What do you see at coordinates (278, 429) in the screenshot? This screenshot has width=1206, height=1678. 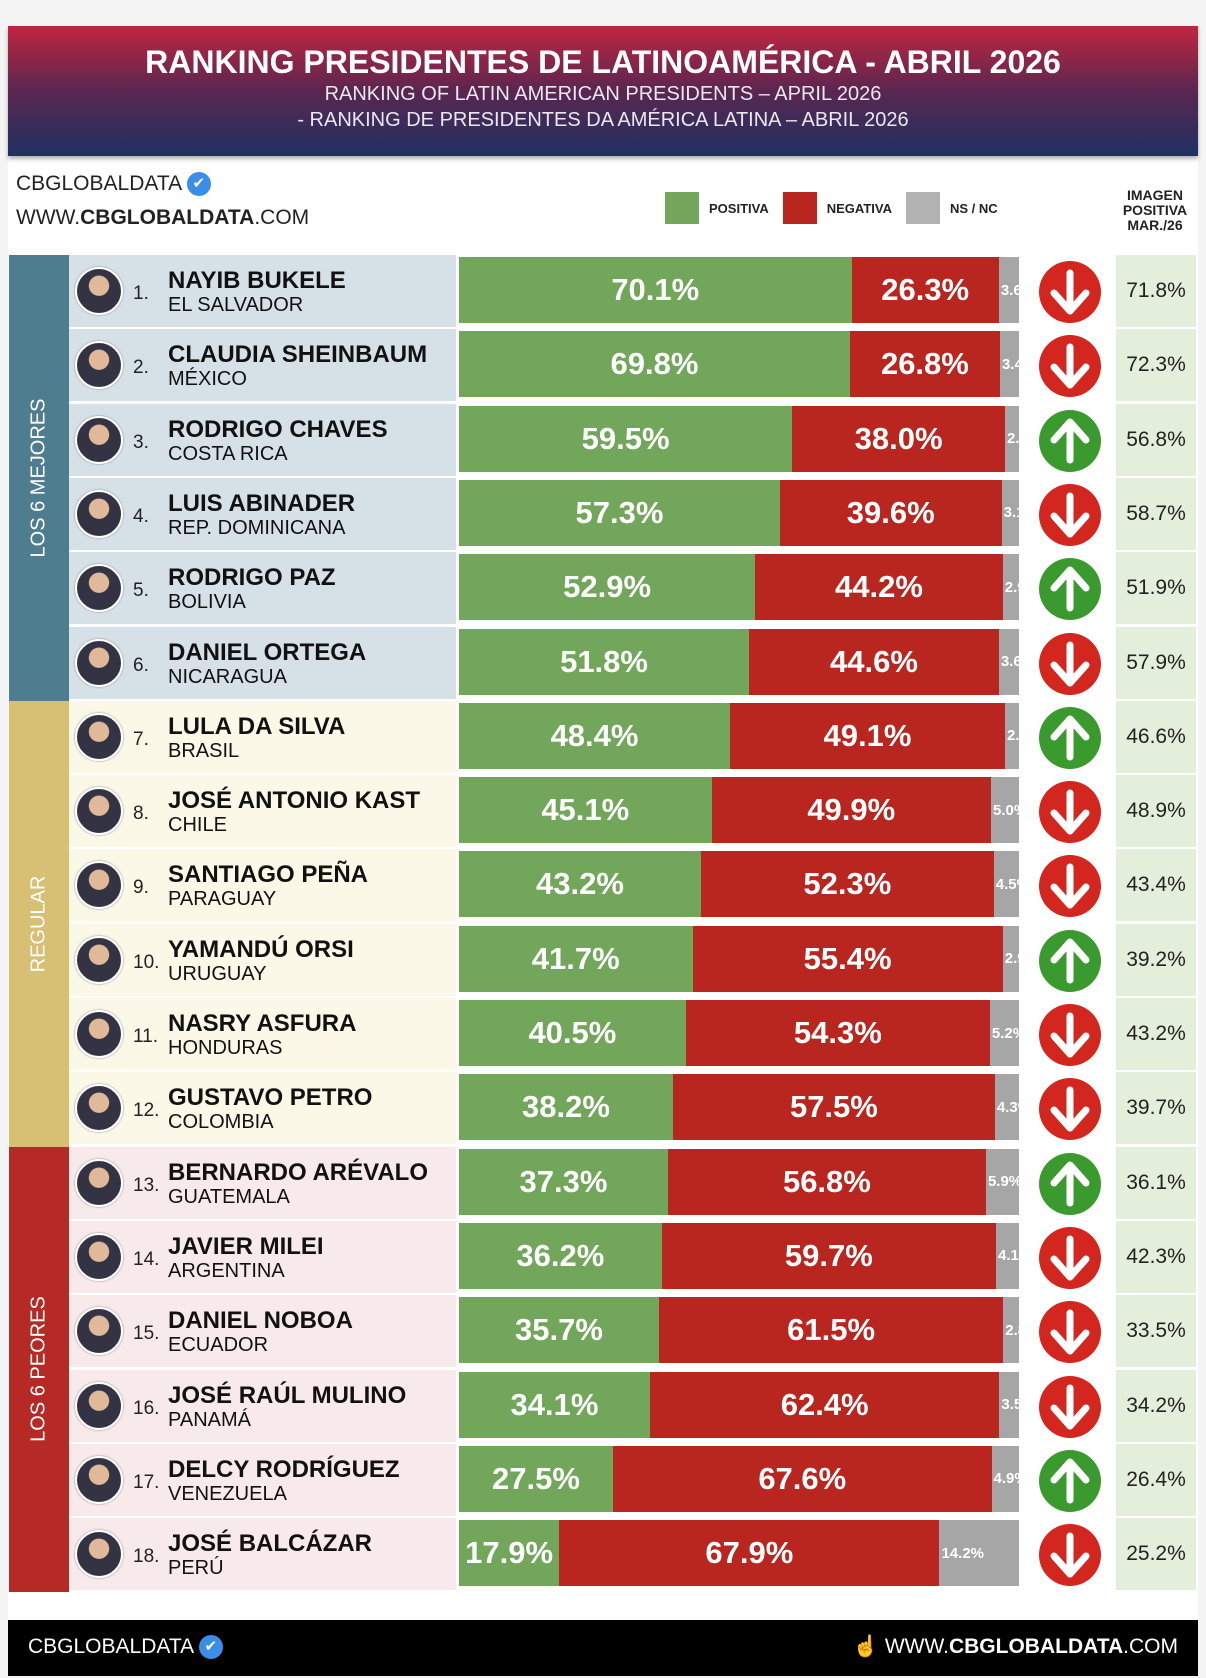 I see `president-name: RODRIGO CHAVES` at bounding box center [278, 429].